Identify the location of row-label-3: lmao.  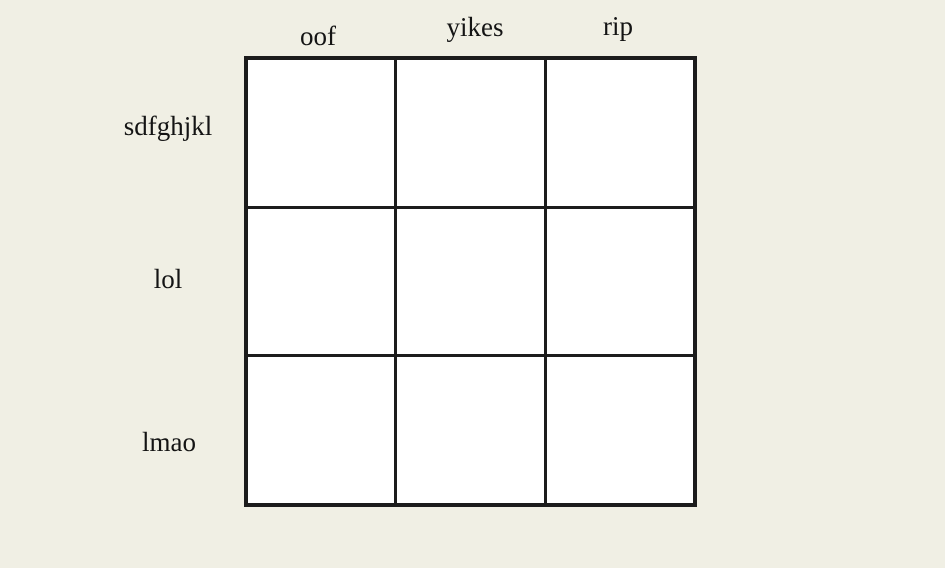
(169, 442).